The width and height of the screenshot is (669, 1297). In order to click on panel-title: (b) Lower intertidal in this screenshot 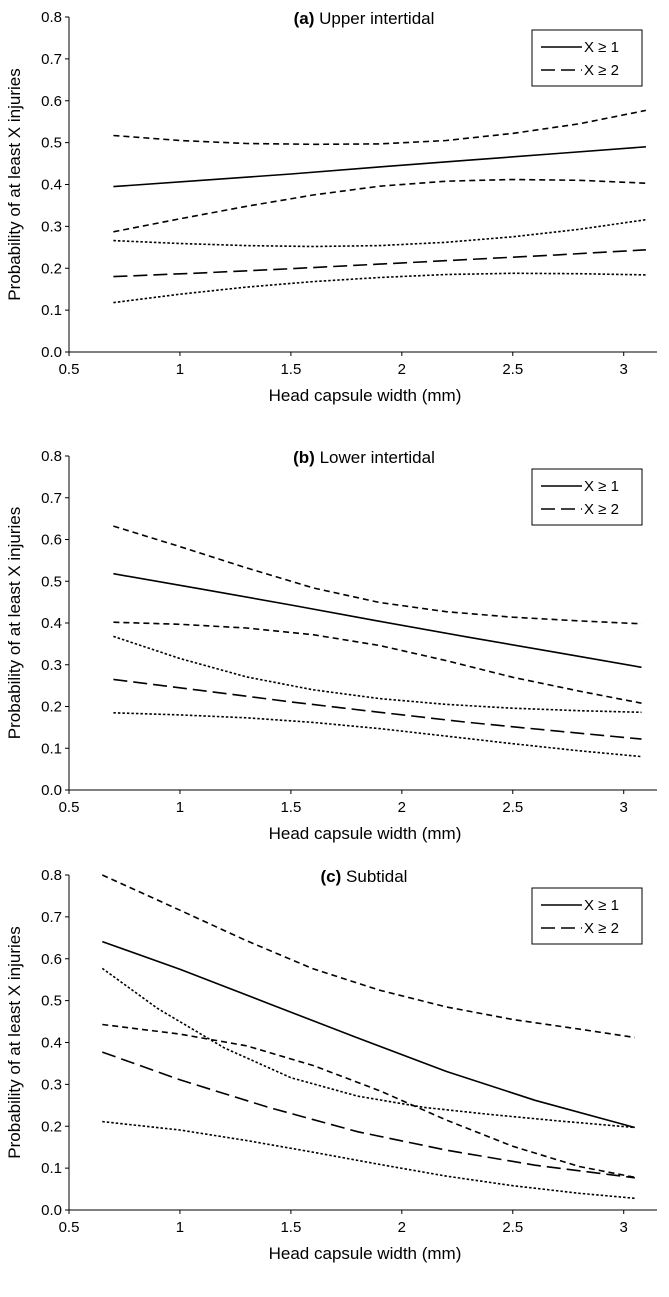, I will do `click(364, 457)`.